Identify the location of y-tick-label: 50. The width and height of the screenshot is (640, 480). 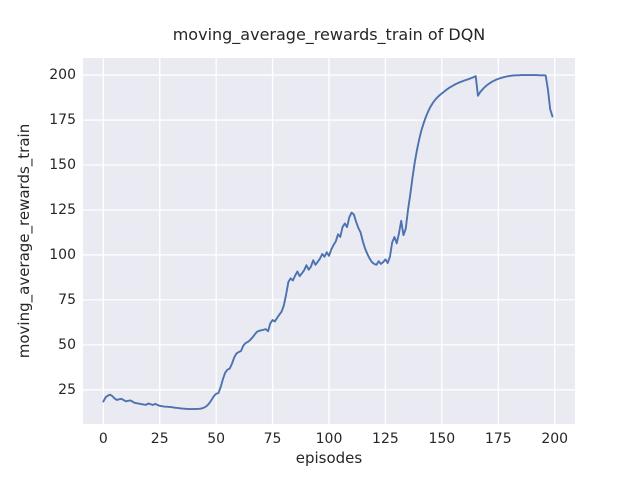
(67, 344).